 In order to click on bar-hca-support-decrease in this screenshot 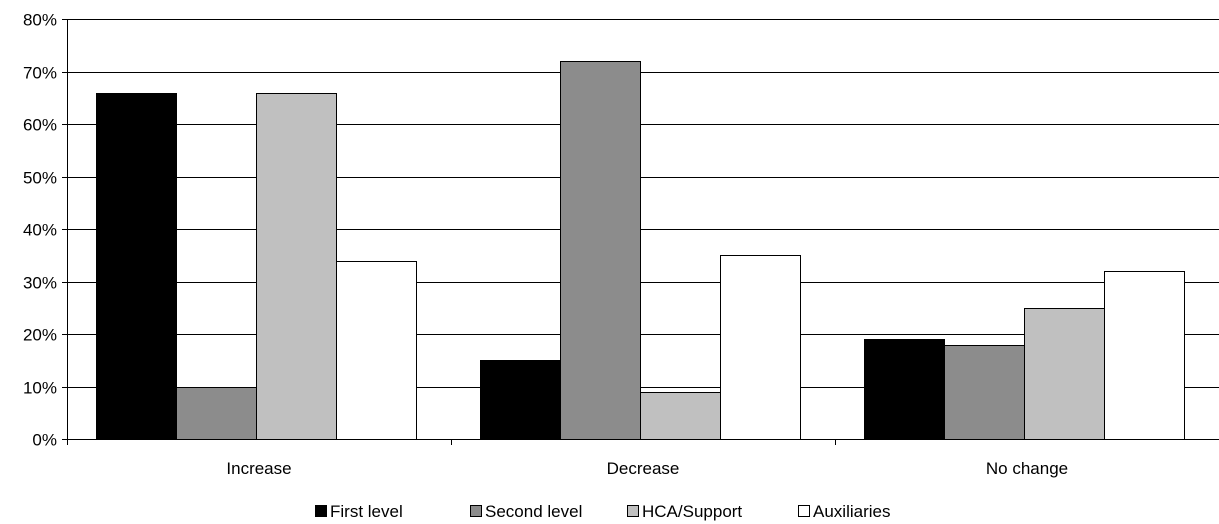, I will do `click(680, 416)`.